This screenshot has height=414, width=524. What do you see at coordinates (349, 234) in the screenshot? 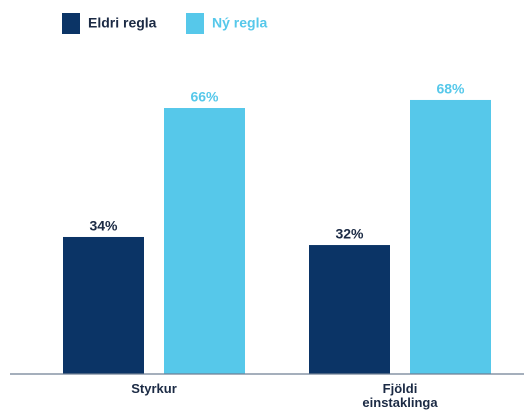
I see `value-label: 32%` at bounding box center [349, 234].